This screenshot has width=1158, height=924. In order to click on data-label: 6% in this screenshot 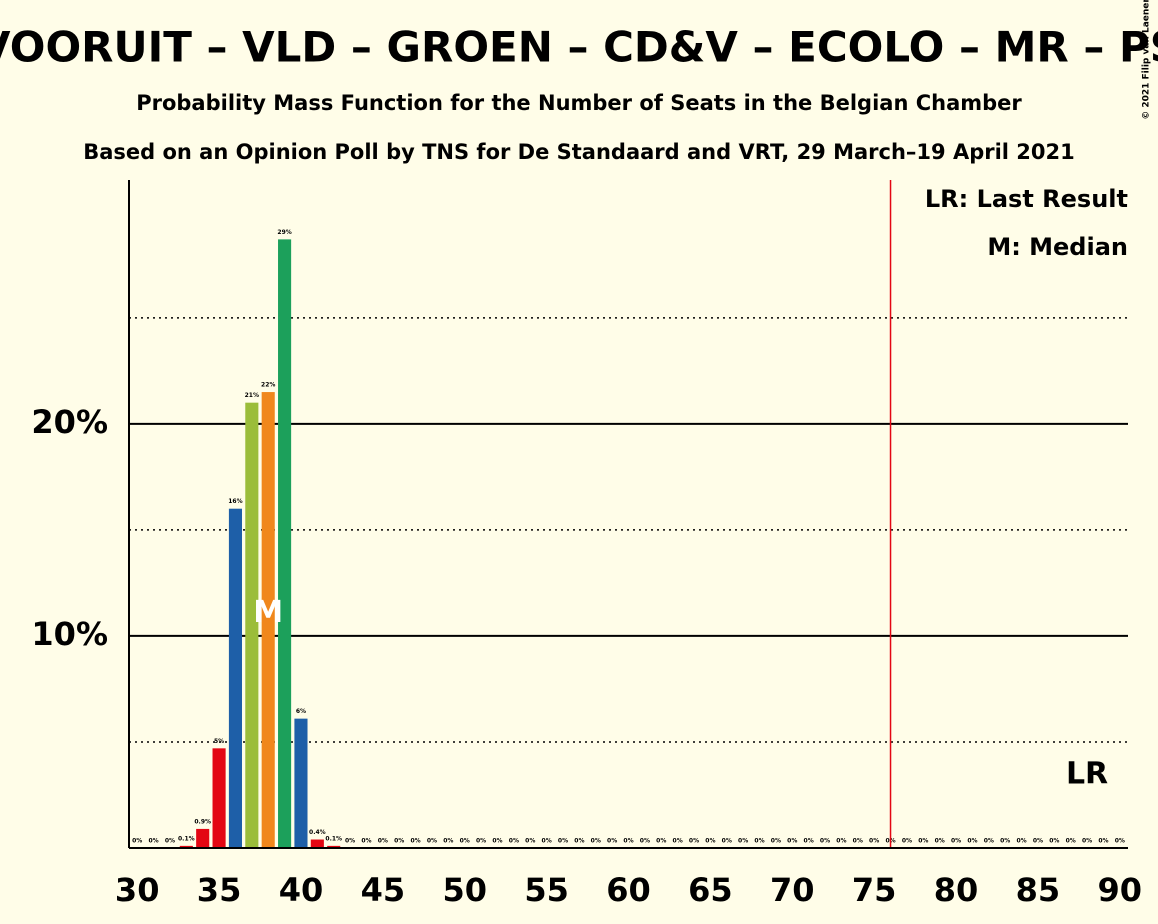, I will do `click(301, 711)`.